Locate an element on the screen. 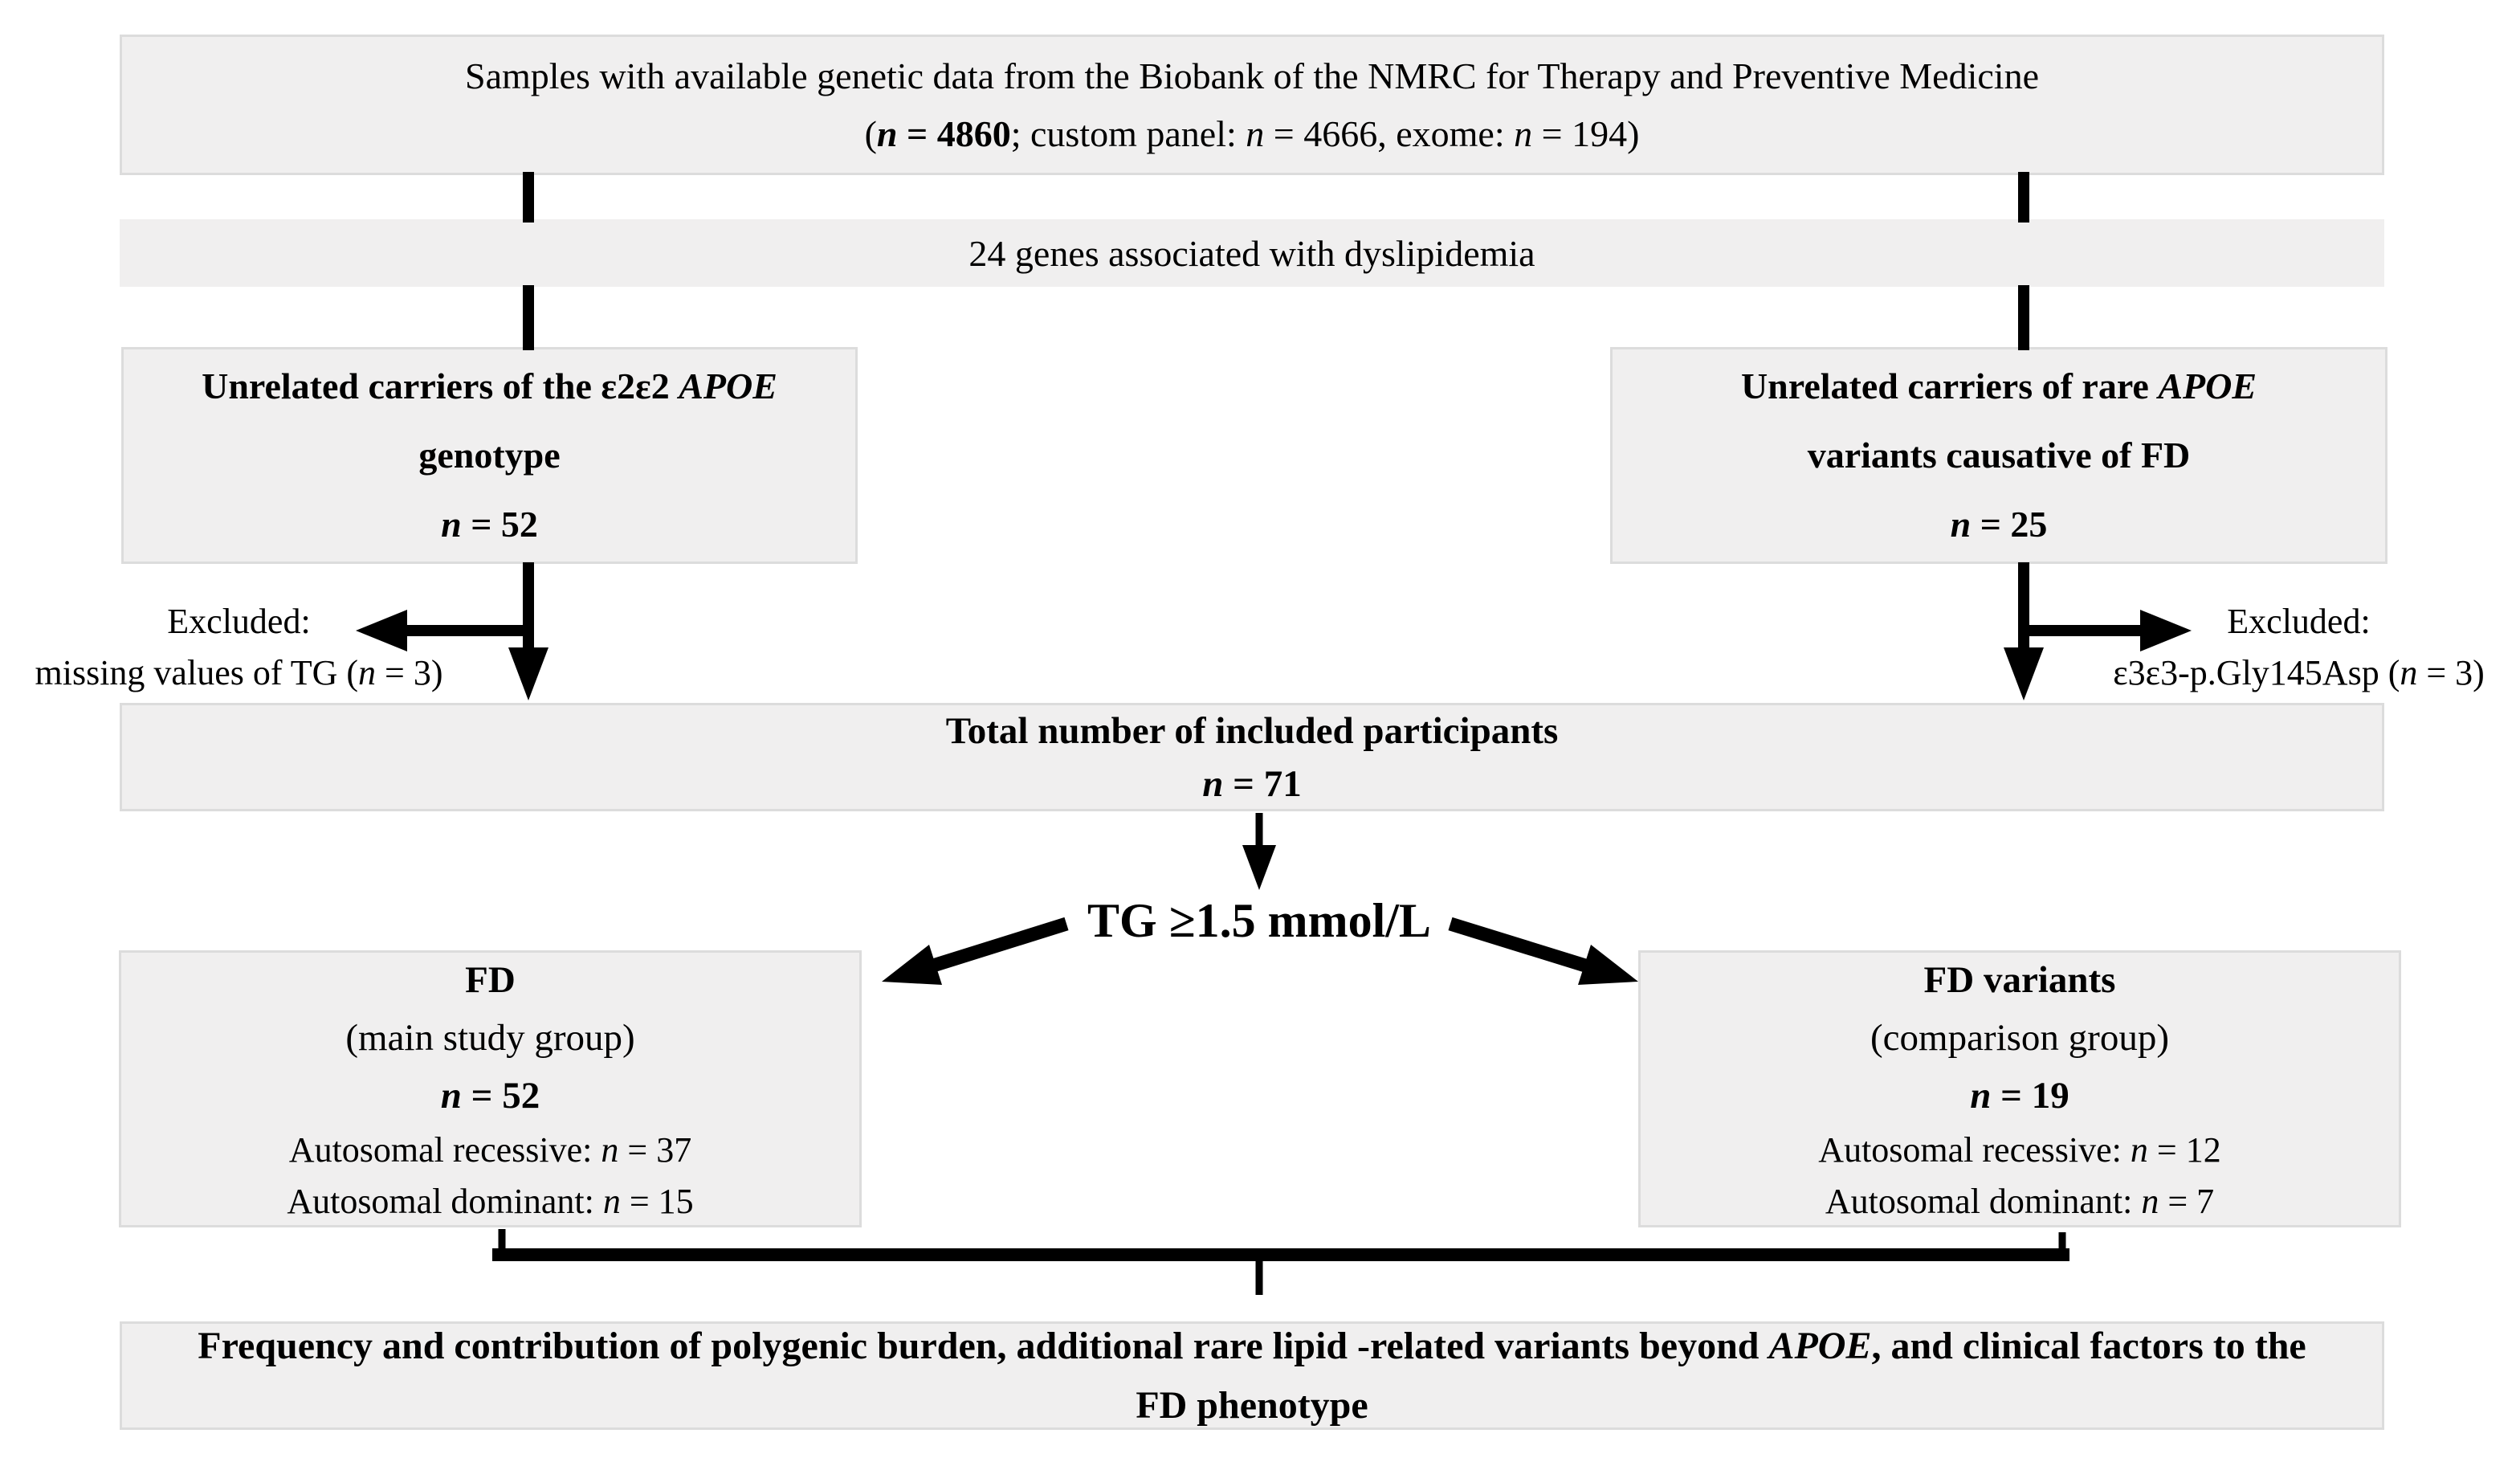 This screenshot has width=2520, height=1462. genes-strip: 24 genes associated with dyslipidemia is located at coordinates (1252, 253).